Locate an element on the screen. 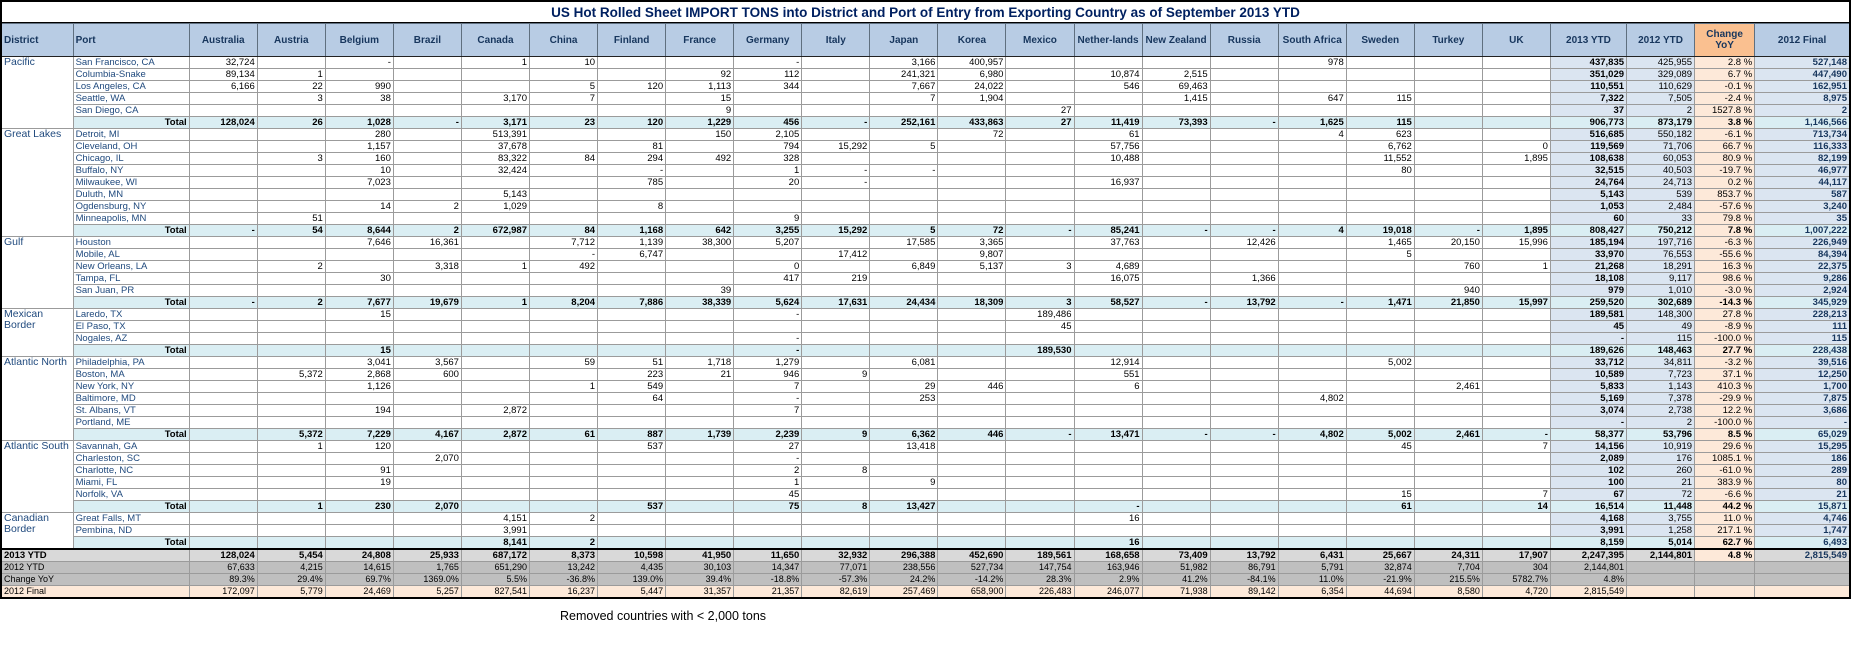 This screenshot has width=1851, height=662. value-cell: 45 is located at coordinates (1040, 326).